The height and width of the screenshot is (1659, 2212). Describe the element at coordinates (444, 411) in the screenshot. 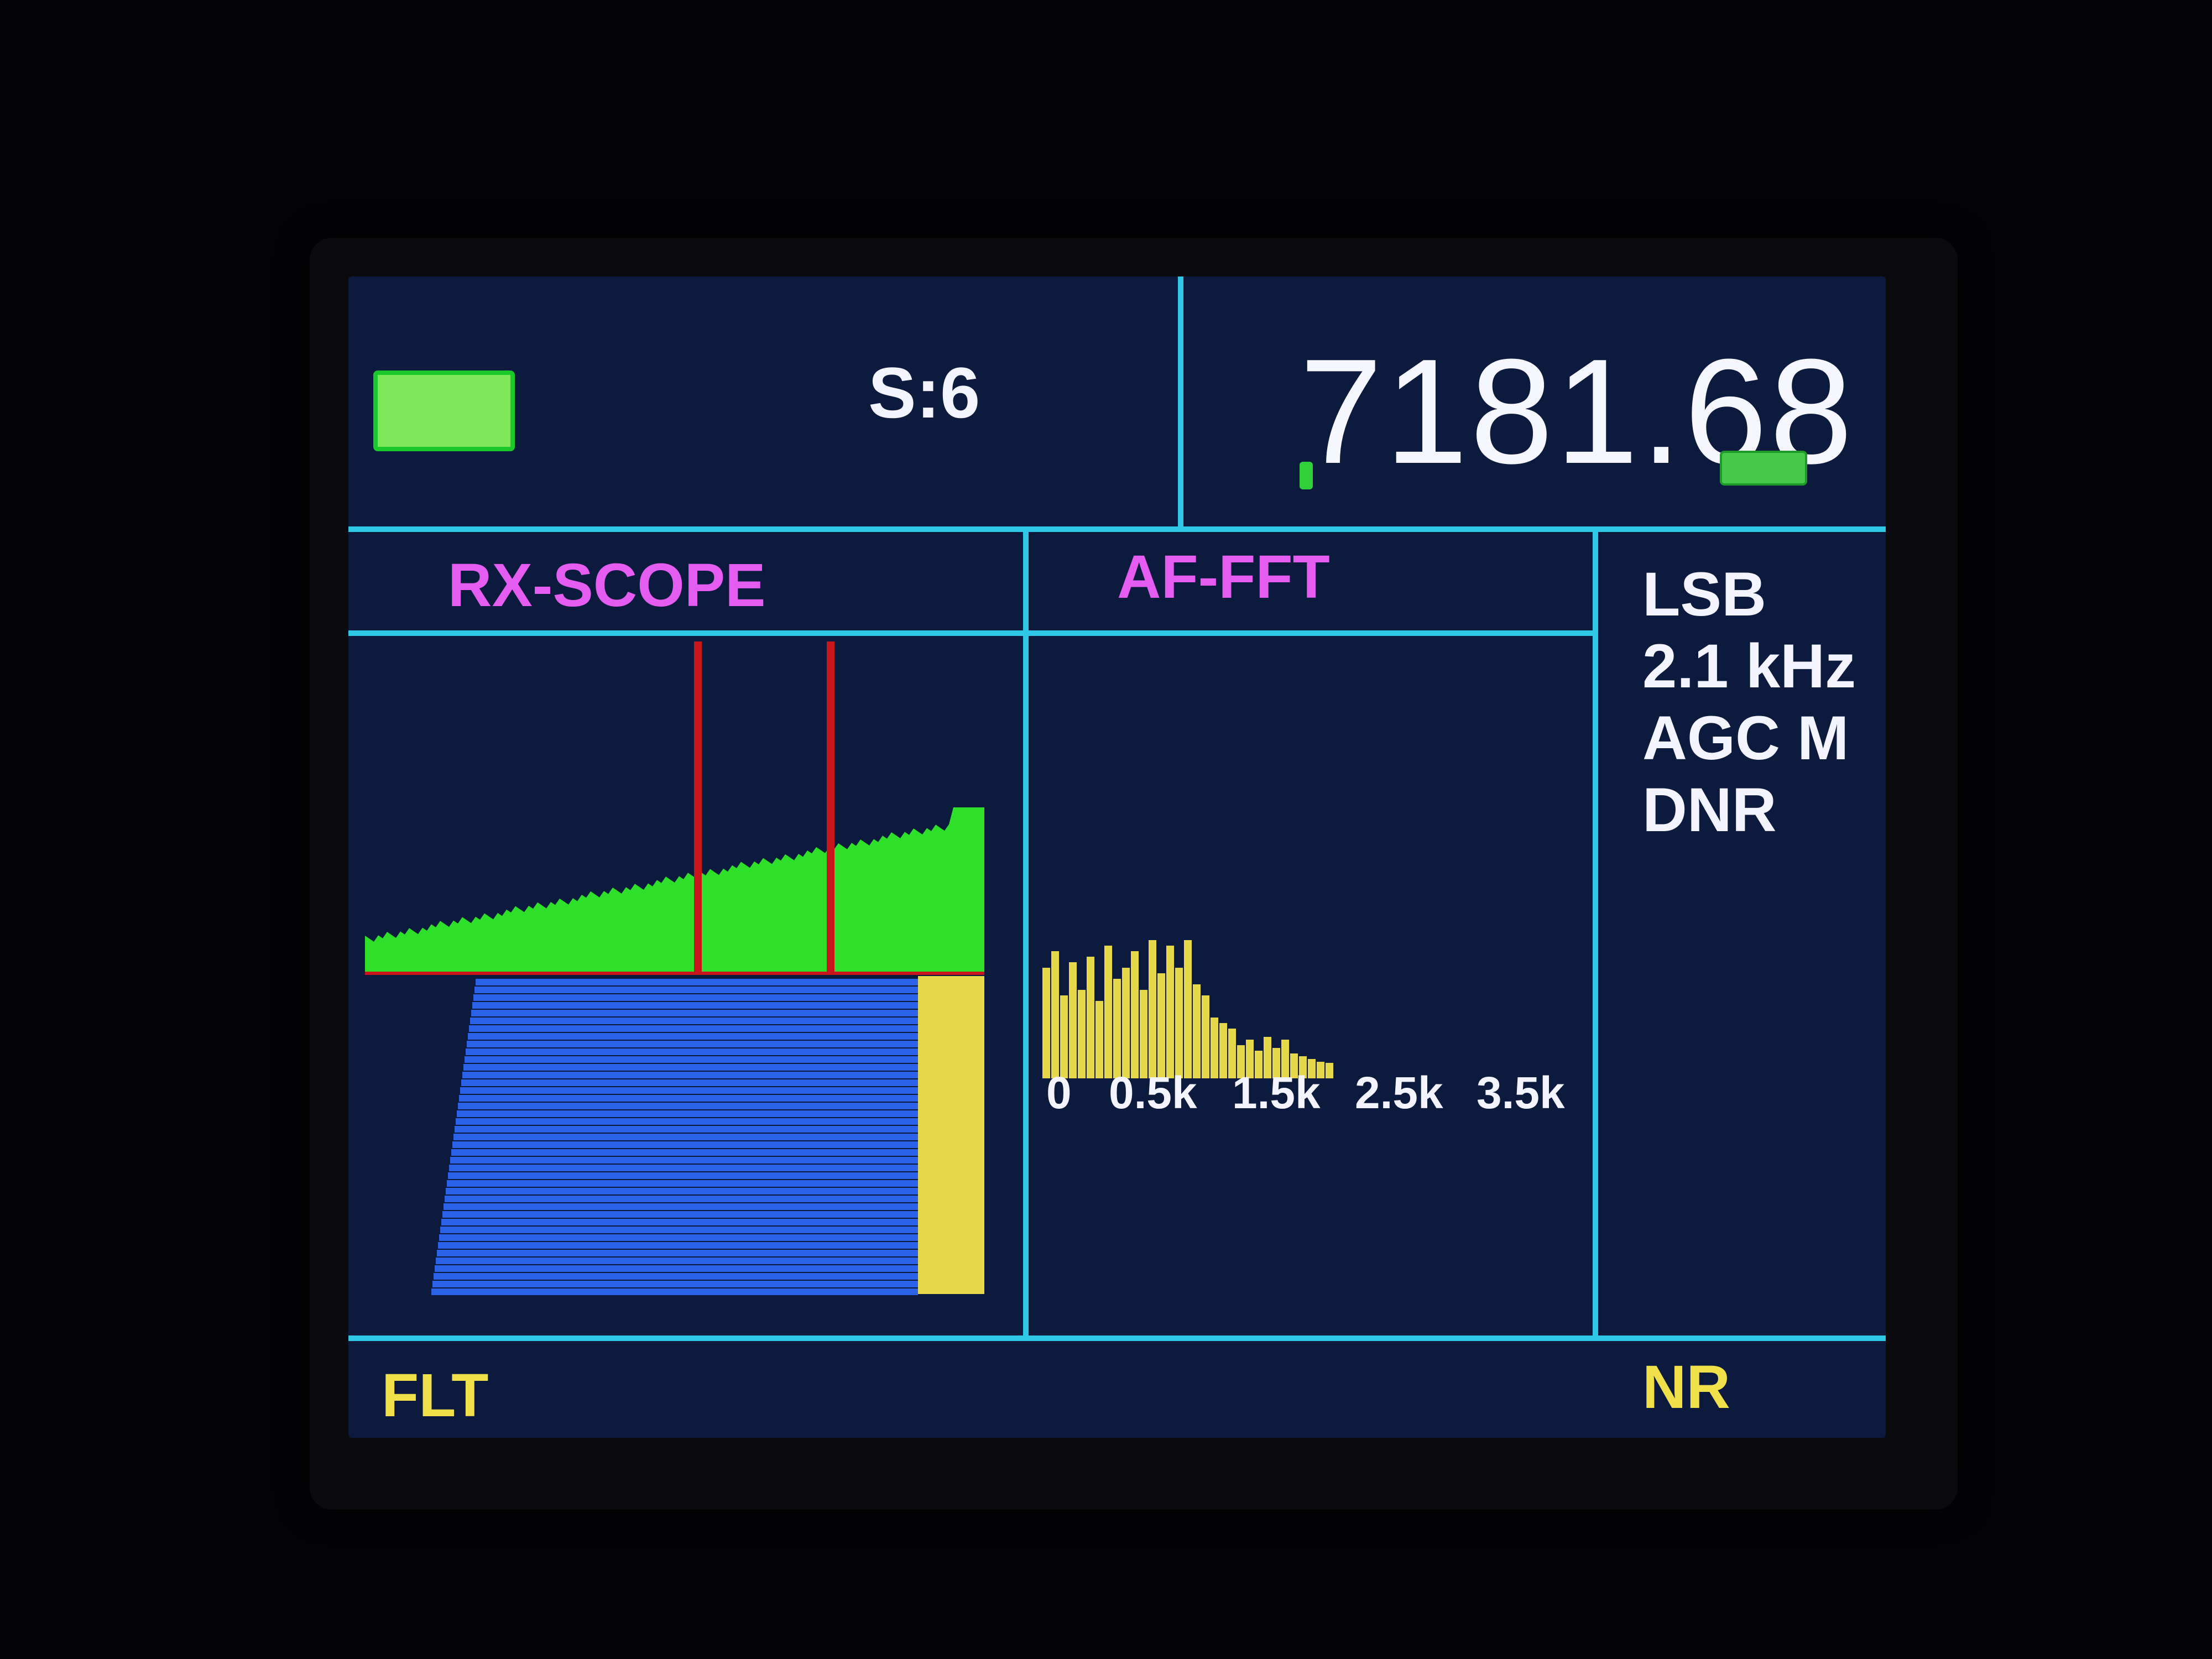

I see `signal-status-indicator` at that location.